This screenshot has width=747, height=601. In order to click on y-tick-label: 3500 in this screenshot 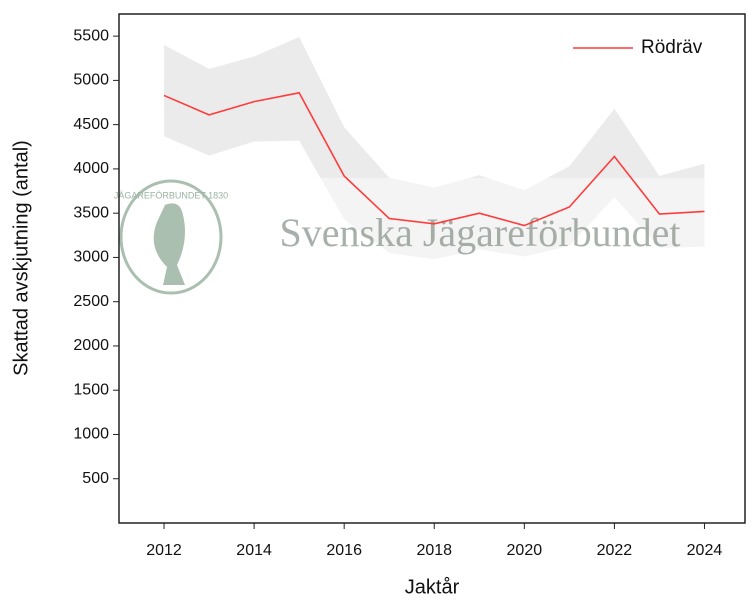, I will do `click(91, 212)`.